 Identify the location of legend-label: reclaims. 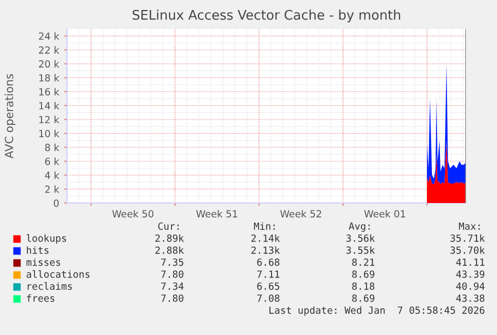
(50, 286).